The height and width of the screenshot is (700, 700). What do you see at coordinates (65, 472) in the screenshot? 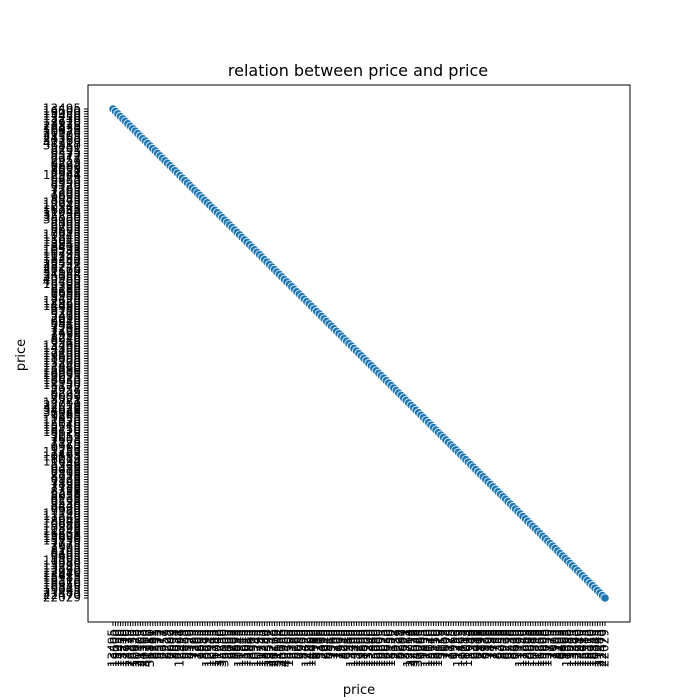
I see `y-tick-label: 6918` at bounding box center [65, 472].